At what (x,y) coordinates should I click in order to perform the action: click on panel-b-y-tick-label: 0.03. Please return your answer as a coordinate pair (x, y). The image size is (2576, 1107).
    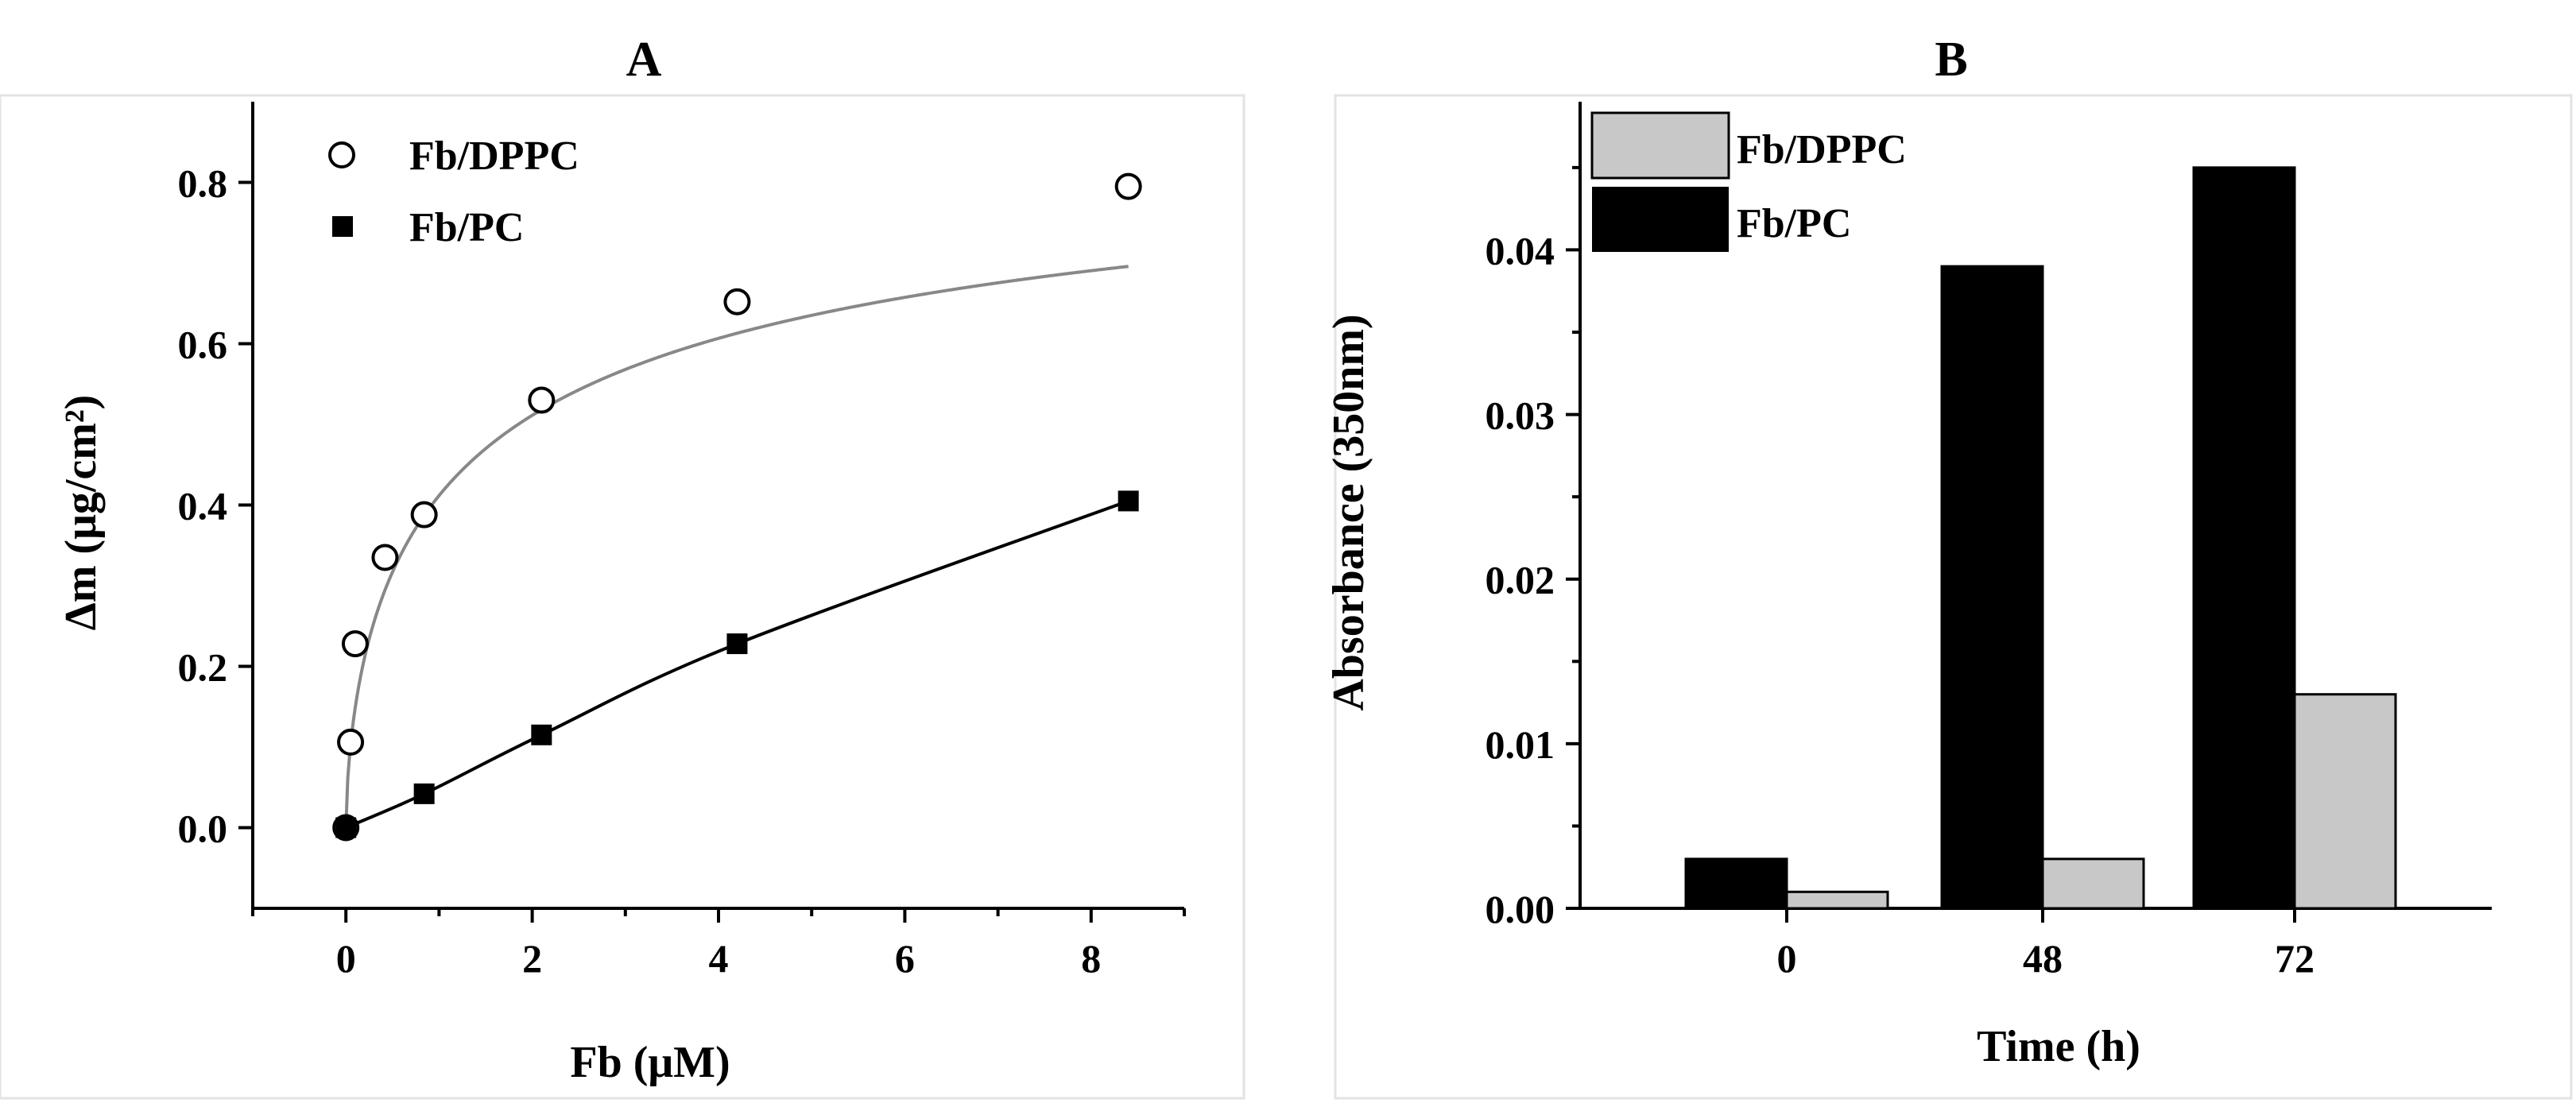
    Looking at the image, I should click on (1520, 415).